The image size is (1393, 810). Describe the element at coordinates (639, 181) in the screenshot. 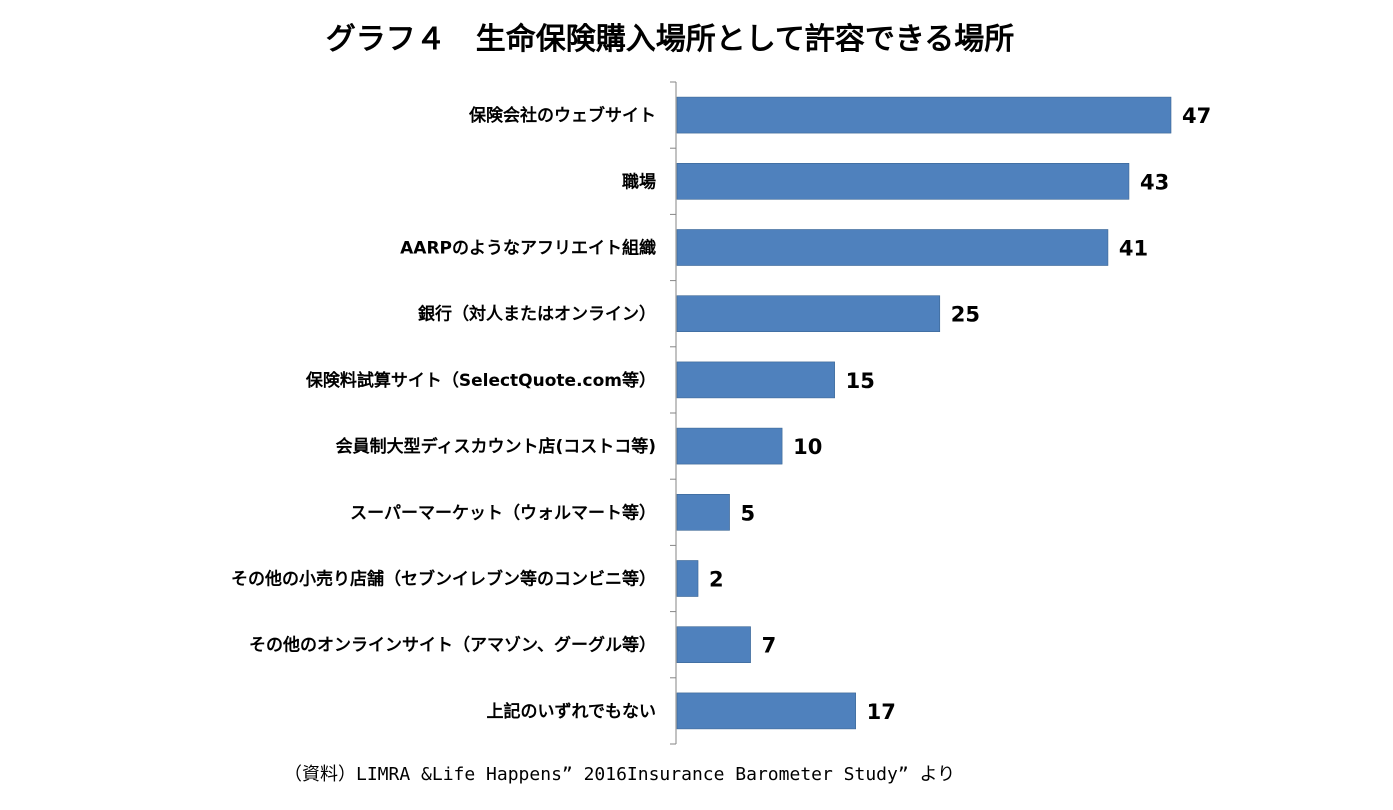

I see `category-label: 職場` at that location.